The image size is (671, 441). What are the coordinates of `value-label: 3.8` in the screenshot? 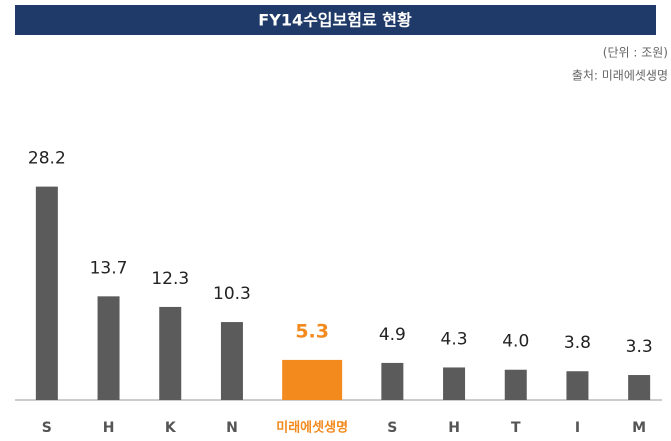 It's located at (577, 343).